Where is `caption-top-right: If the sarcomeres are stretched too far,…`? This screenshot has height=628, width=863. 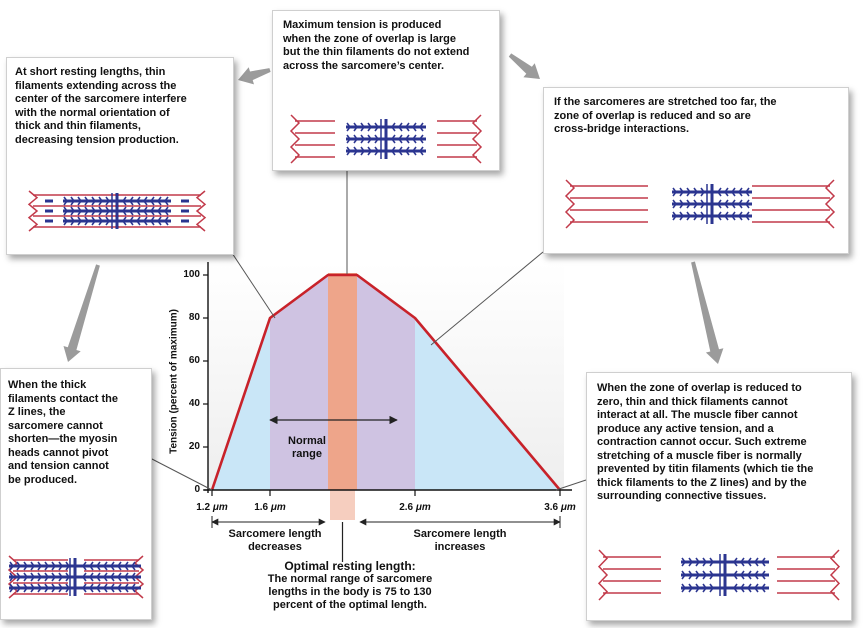
caption-top-right: If the sarcomeres are stretched too far,… is located at coordinates (665, 115).